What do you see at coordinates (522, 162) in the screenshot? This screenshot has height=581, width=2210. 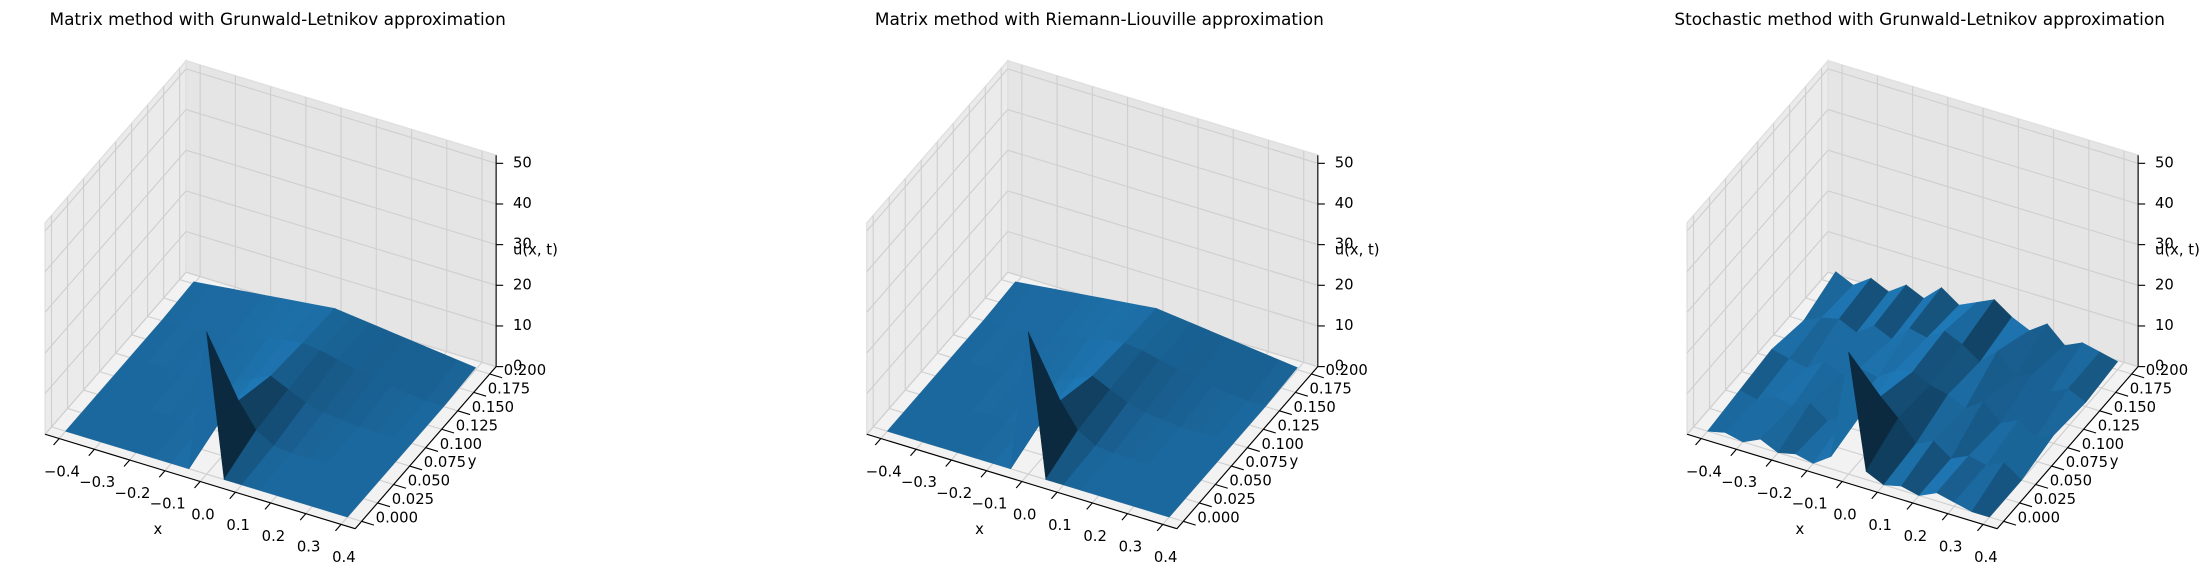 I see `z-tick-label: 50` at bounding box center [522, 162].